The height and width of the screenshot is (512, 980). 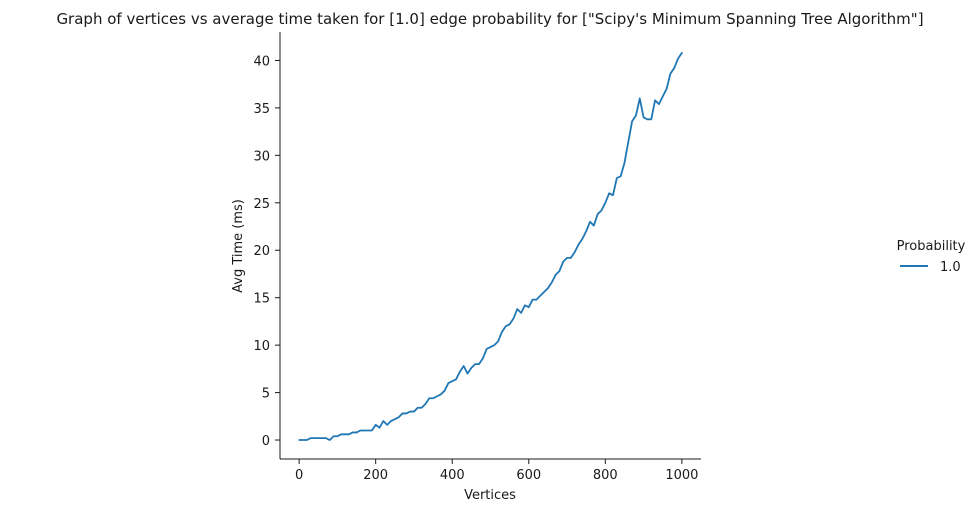 What do you see at coordinates (261, 204) in the screenshot?
I see `y-tick-label: 25` at bounding box center [261, 204].